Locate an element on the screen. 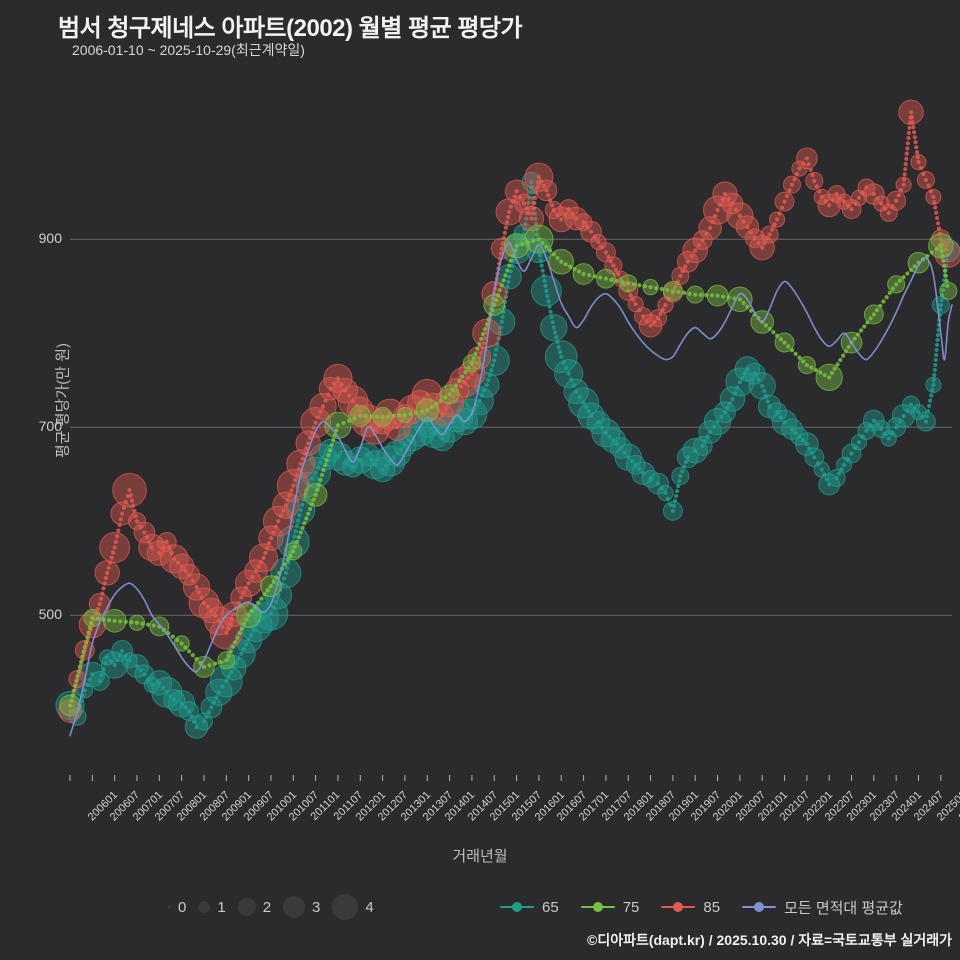 The image size is (960, 960). legend-item-65: 65 is located at coordinates (529, 907).